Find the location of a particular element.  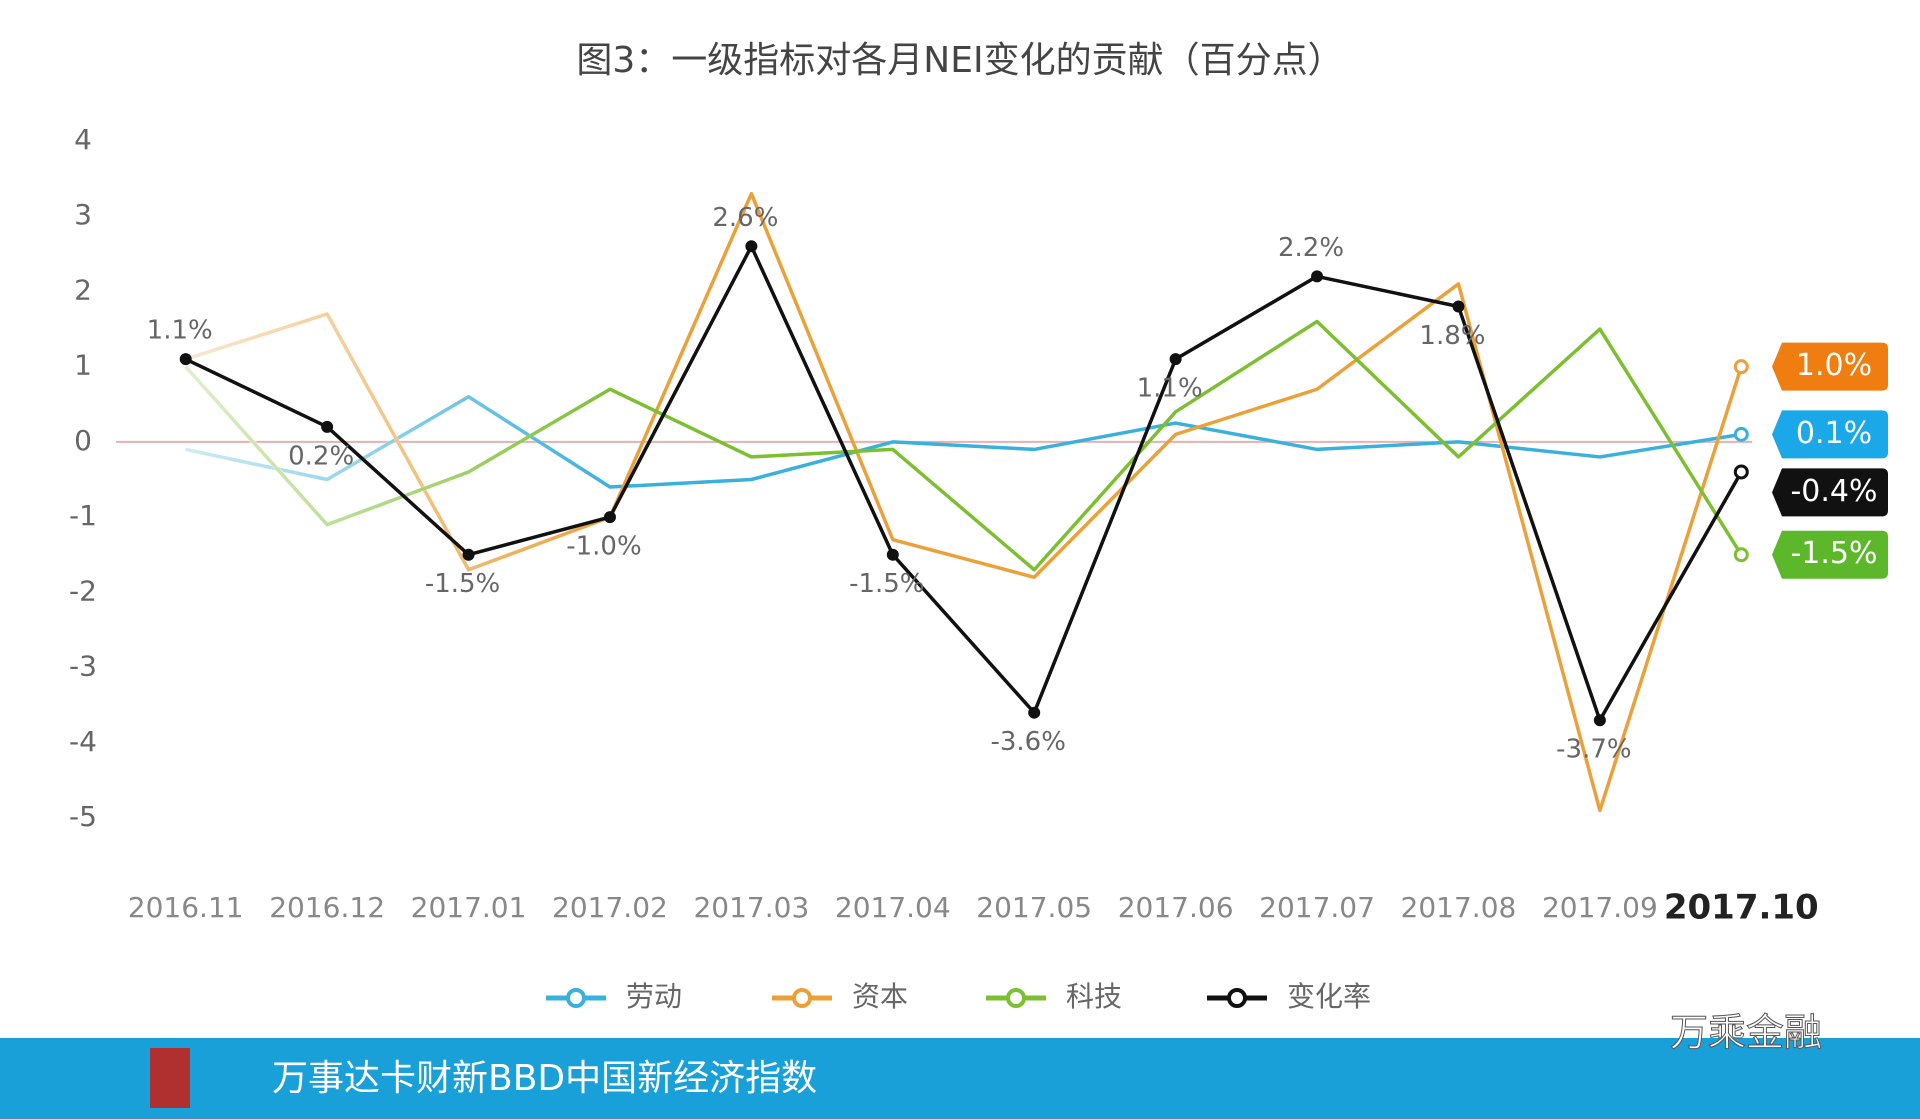

x-tick-label: 2017.04 is located at coordinates (893, 907).